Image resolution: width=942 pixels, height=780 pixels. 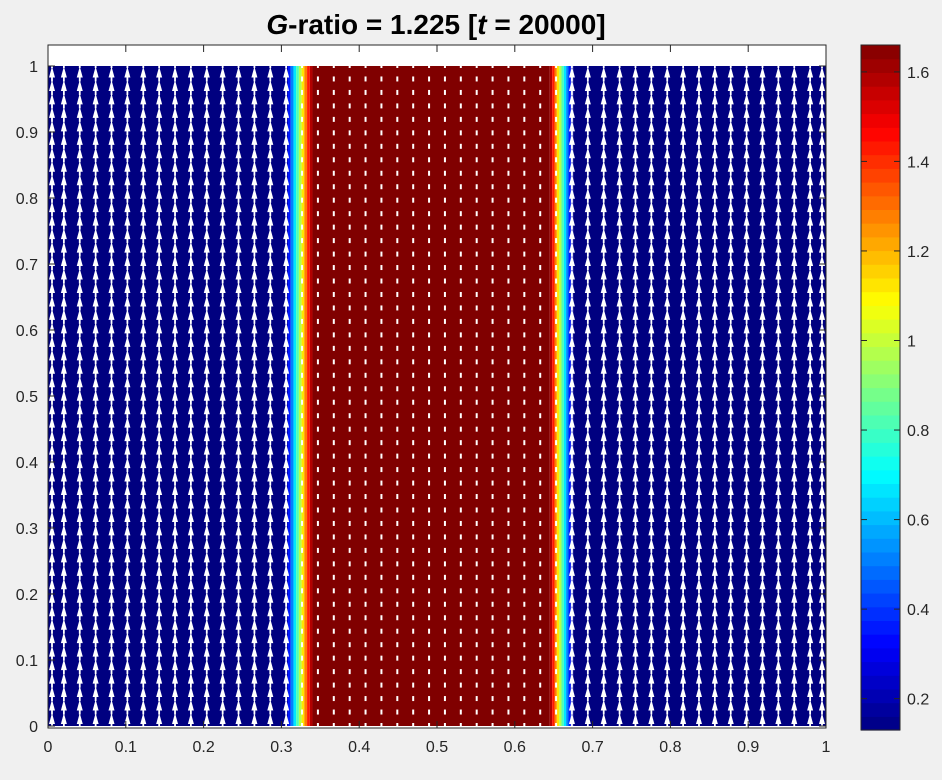 What do you see at coordinates (918, 73) in the screenshot?
I see `colorbar-tick-label: 1.6` at bounding box center [918, 73].